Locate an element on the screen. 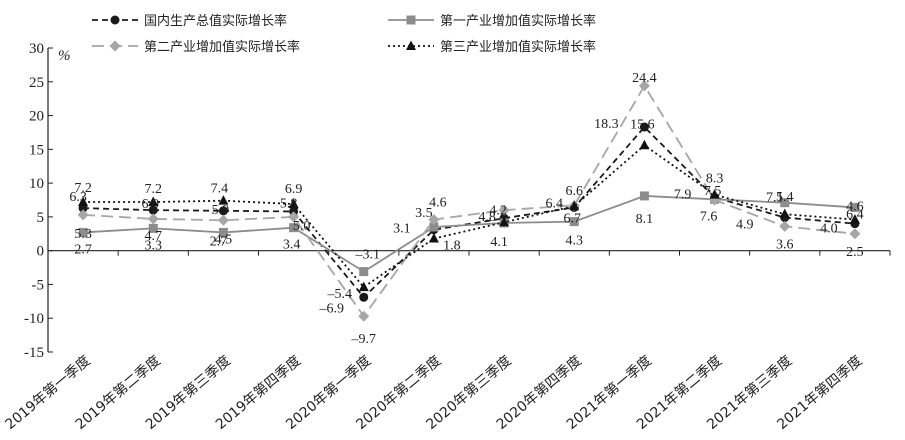  data-label: 5.4 is located at coordinates (785, 197).